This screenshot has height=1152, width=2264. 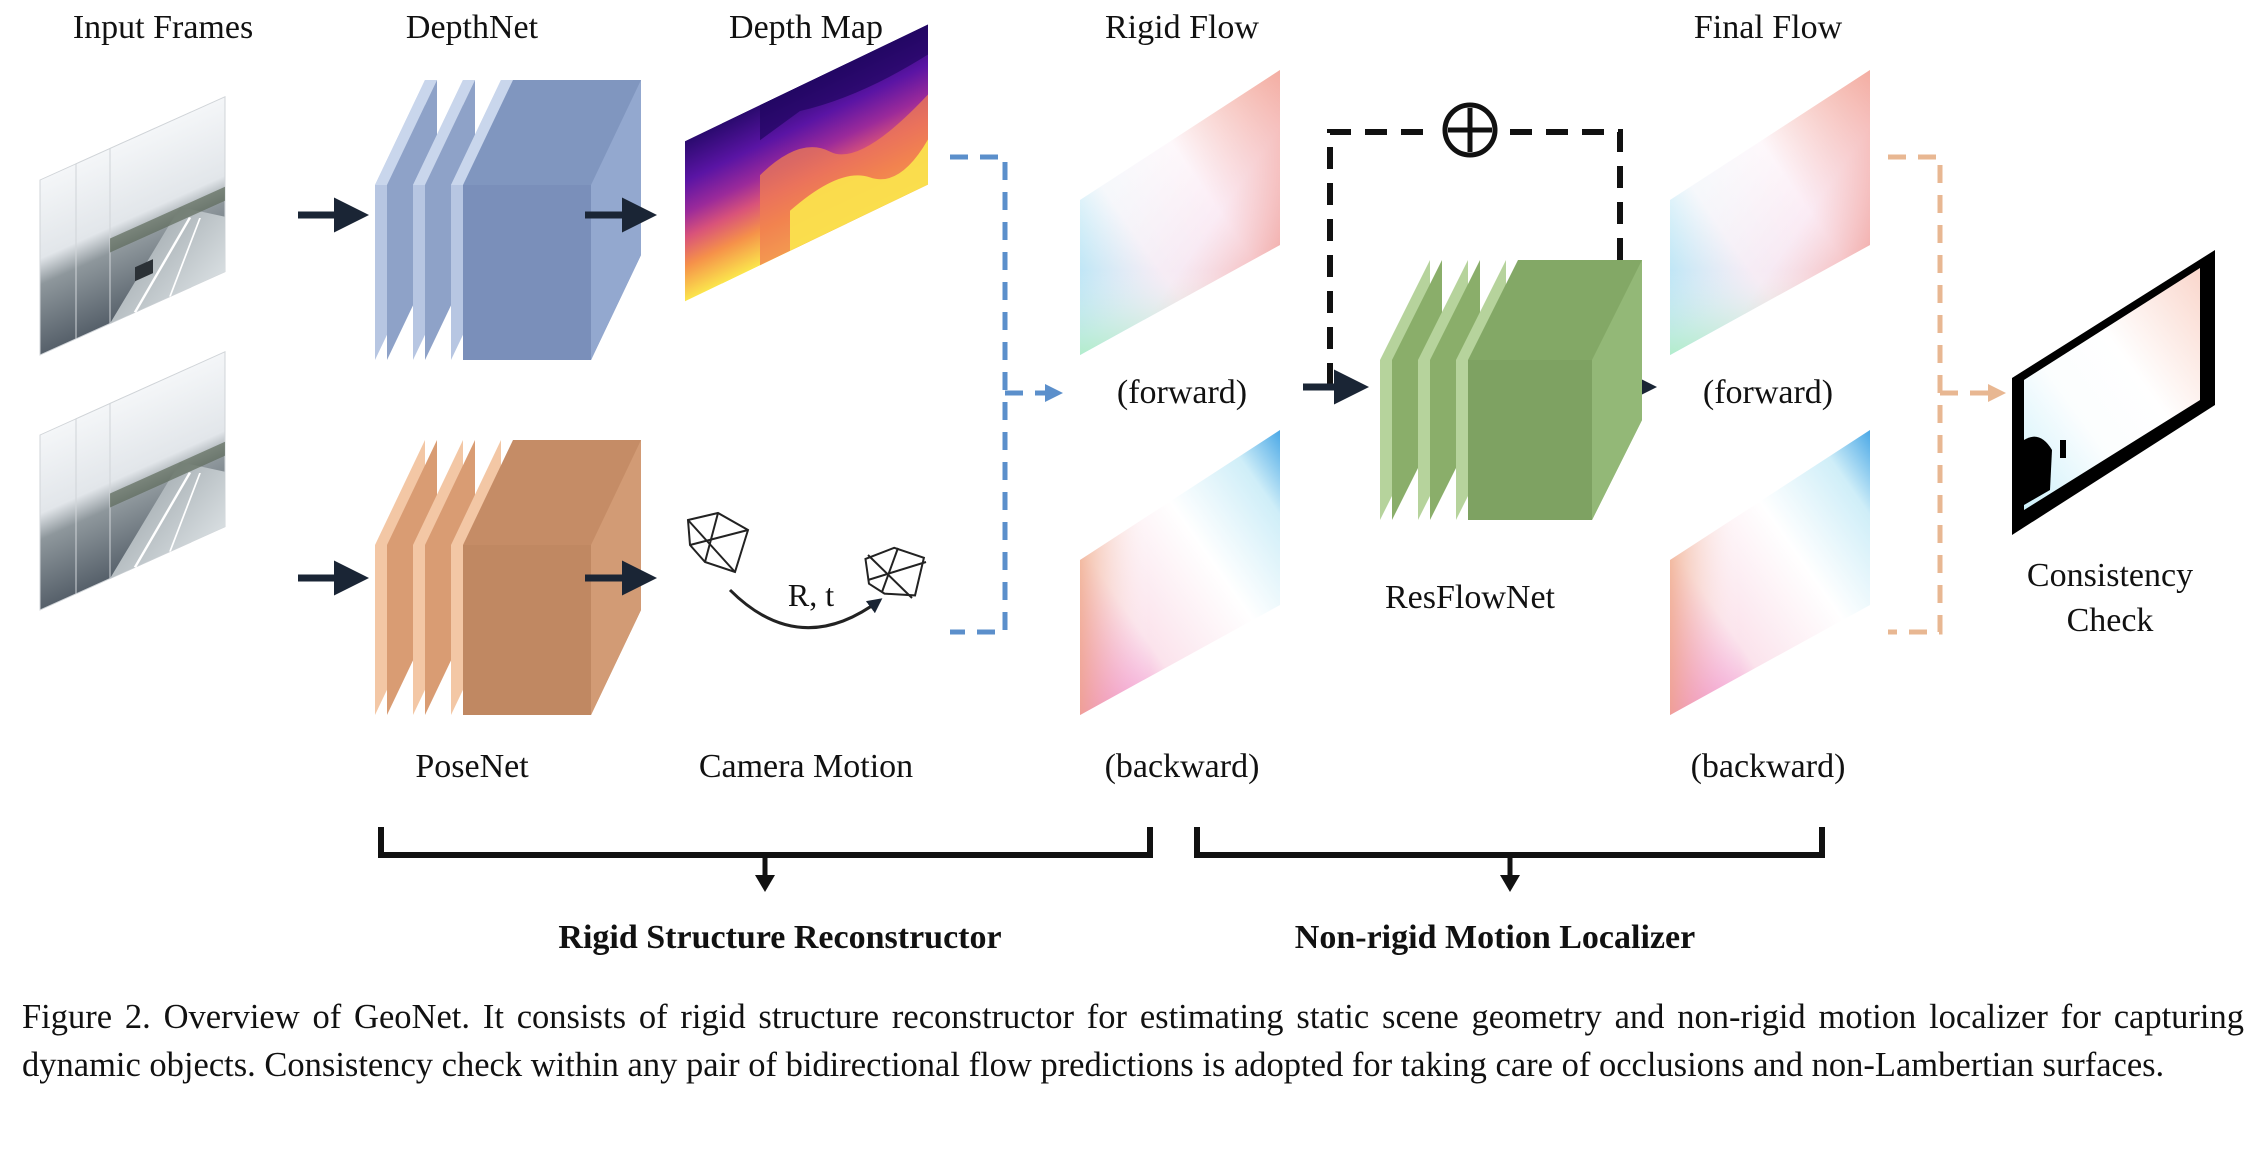 I want to click on posenet-block, so click(x=508, y=577).